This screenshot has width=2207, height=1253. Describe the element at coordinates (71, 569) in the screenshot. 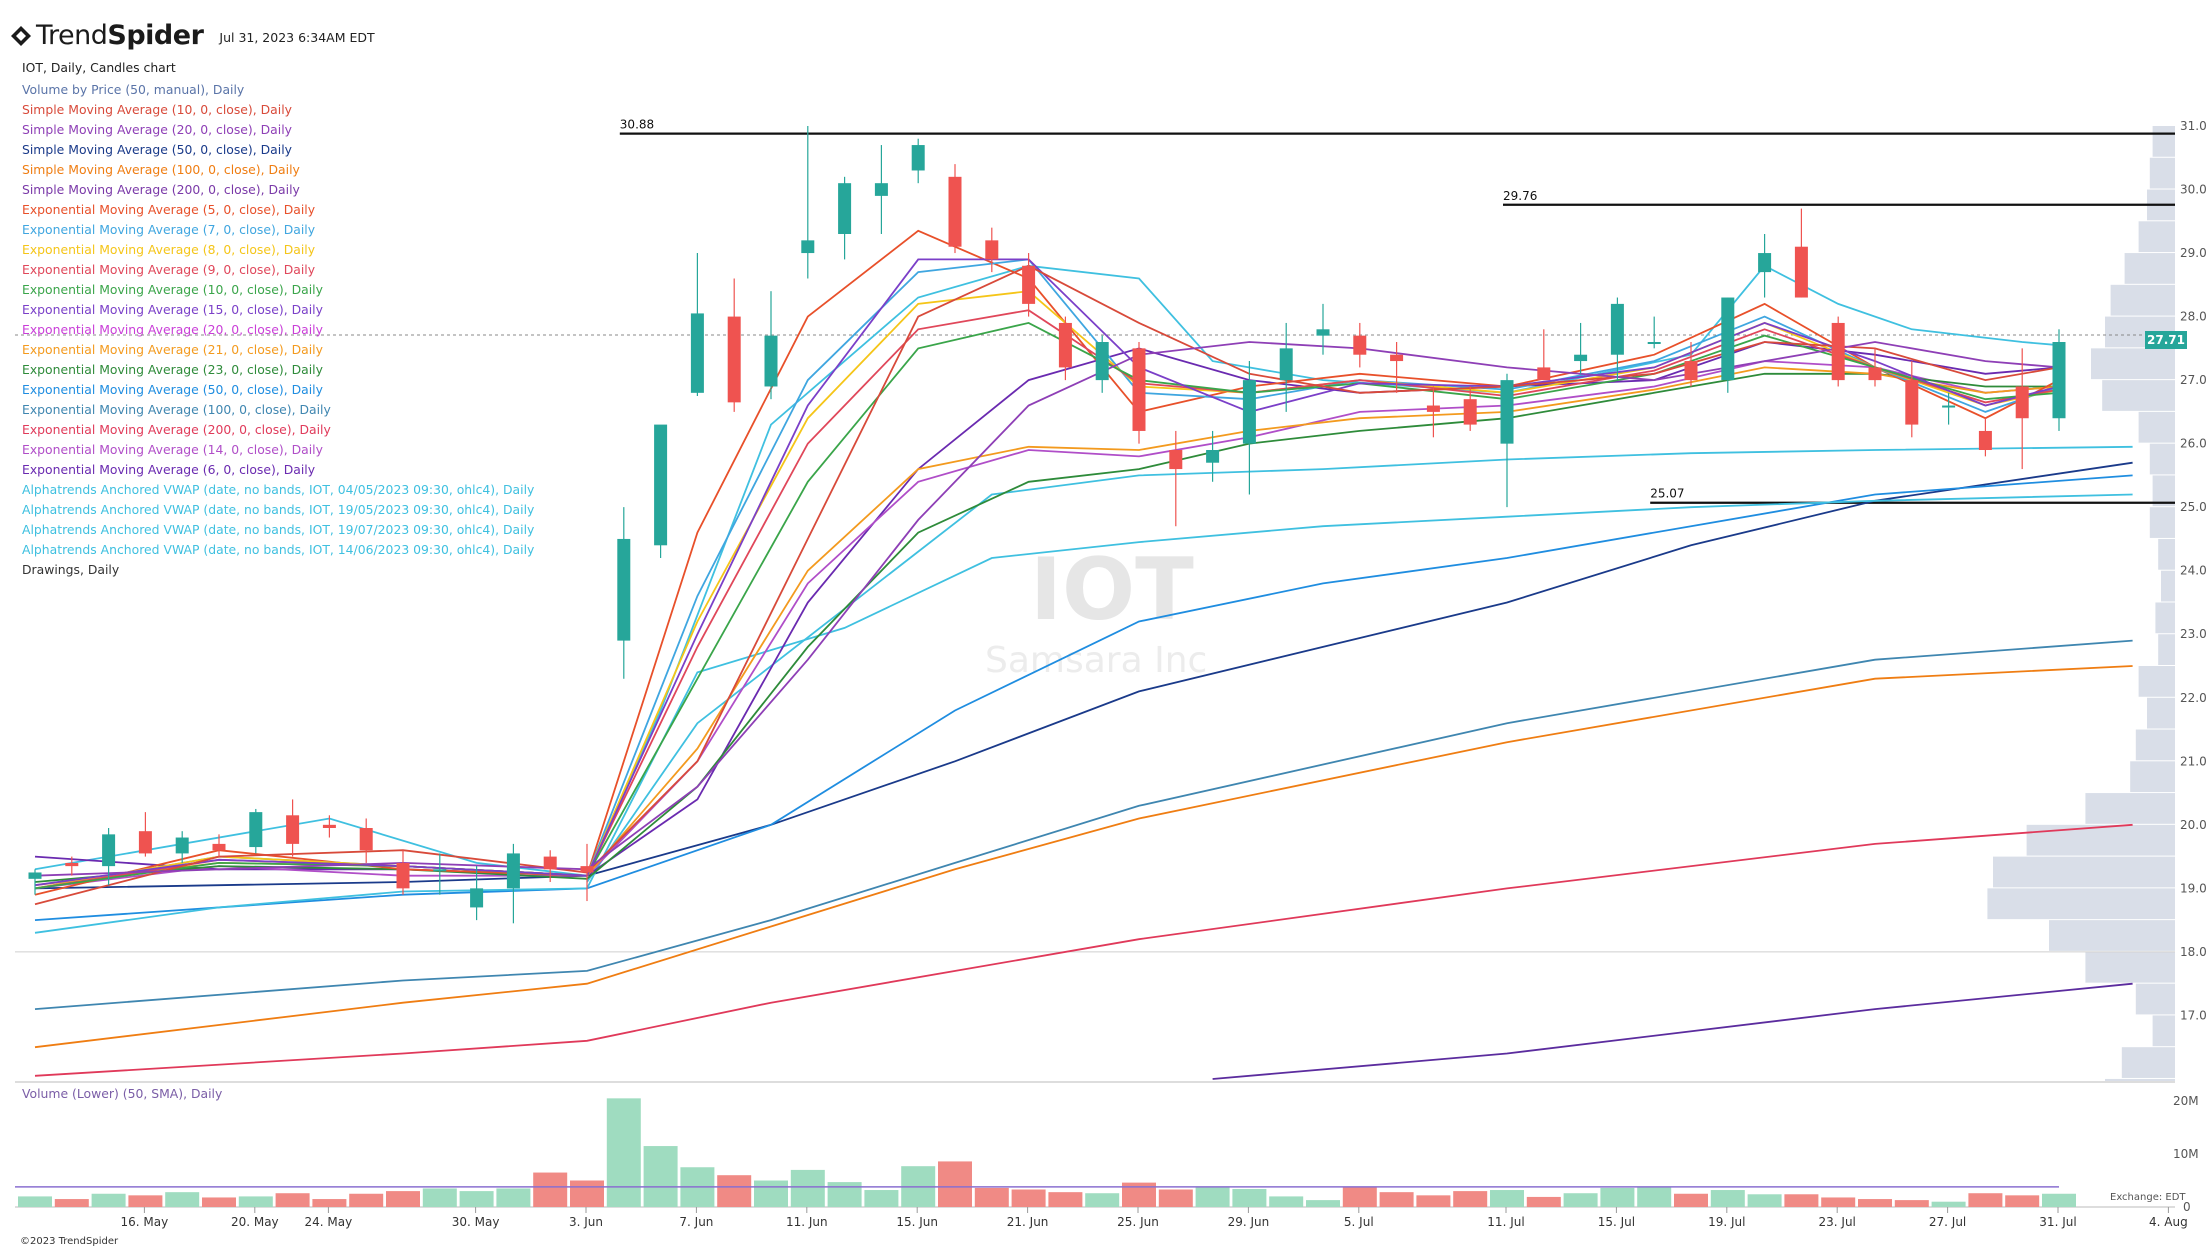

I see `legend-item: Drawings, Daily` at that location.